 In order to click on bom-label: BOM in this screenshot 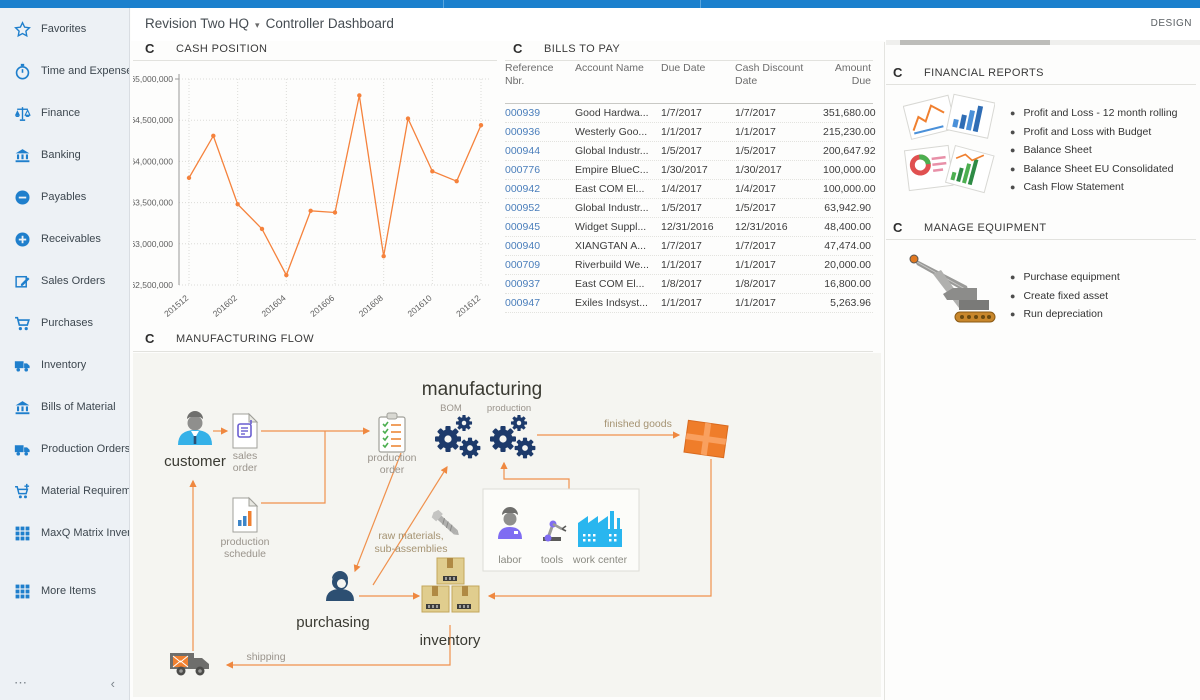, I will do `click(451, 408)`.